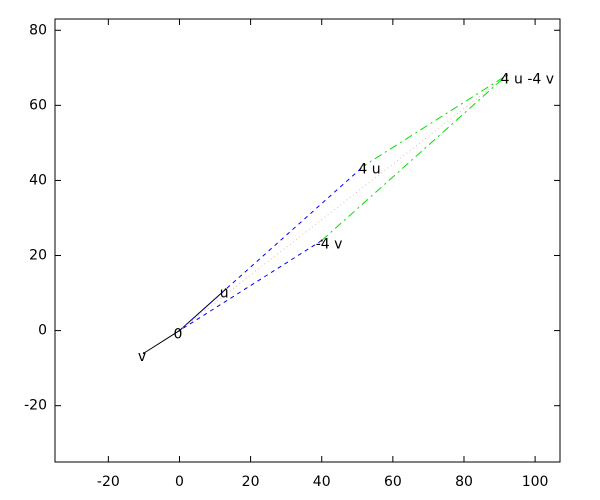 The image size is (600, 500). What do you see at coordinates (179, 482) in the screenshot?
I see `x-tick-label: 0` at bounding box center [179, 482].